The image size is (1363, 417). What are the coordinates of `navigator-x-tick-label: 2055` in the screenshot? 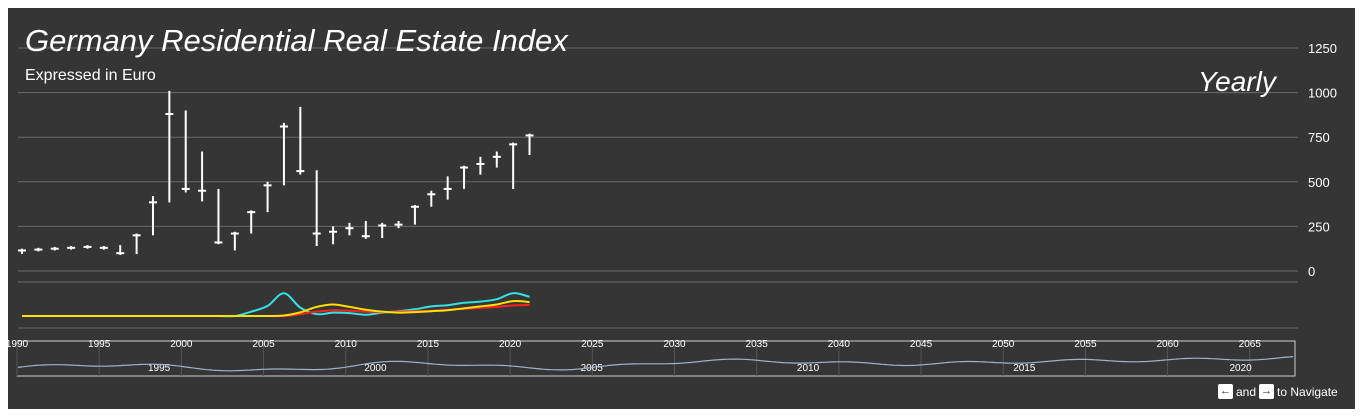 It's located at (1085, 344).